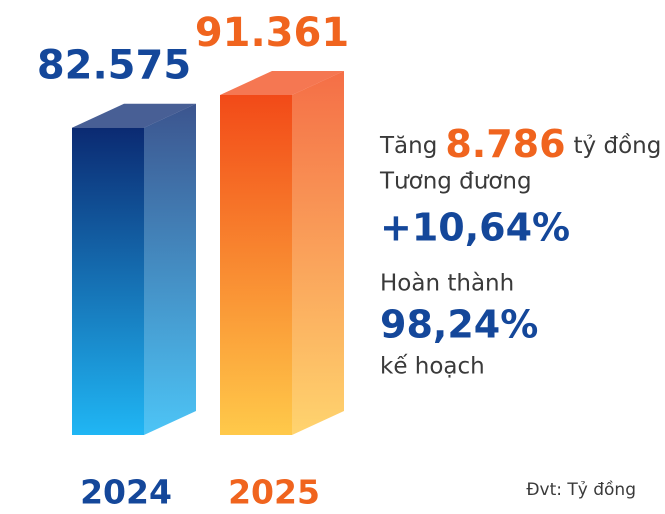 Image resolution: width=665 pixels, height=514 pixels. What do you see at coordinates (274, 492) in the screenshot?
I see `x-tick-label: 2025` at bounding box center [274, 492].